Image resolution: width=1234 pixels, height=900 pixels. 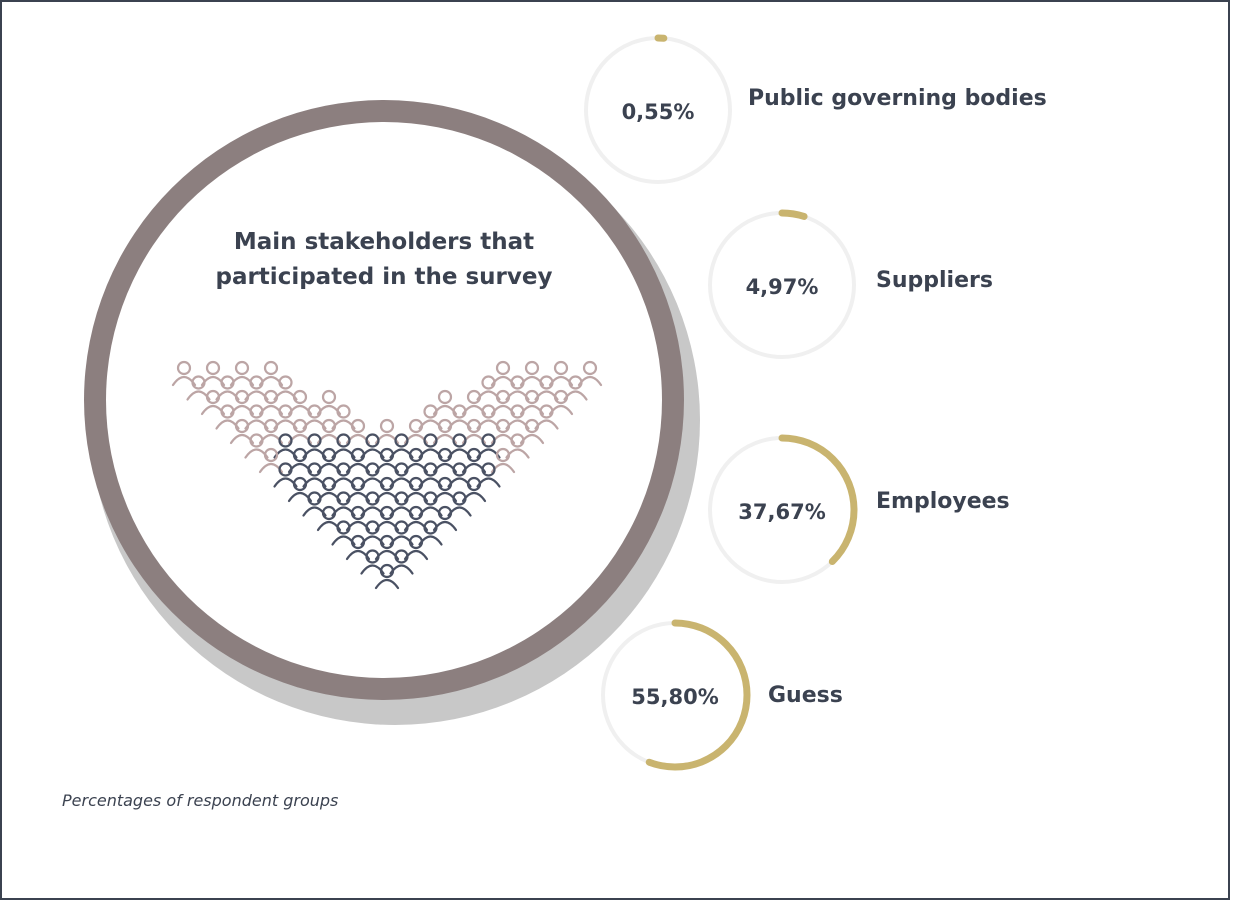 I want to click on donut-value-label: 0,55%, so click(x=658, y=112).